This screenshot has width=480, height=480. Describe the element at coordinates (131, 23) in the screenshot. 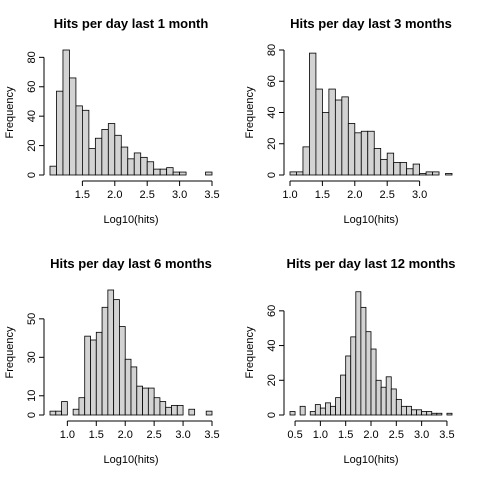

I see `chart-title: Hits per day last 1 month` at that location.